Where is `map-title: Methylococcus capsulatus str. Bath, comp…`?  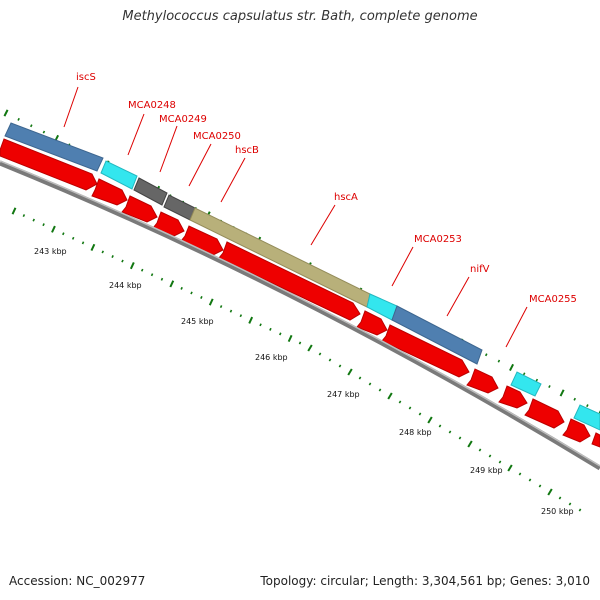 map-title: Methylococcus capsulatus str. Bath, comp… is located at coordinates (300, 16).